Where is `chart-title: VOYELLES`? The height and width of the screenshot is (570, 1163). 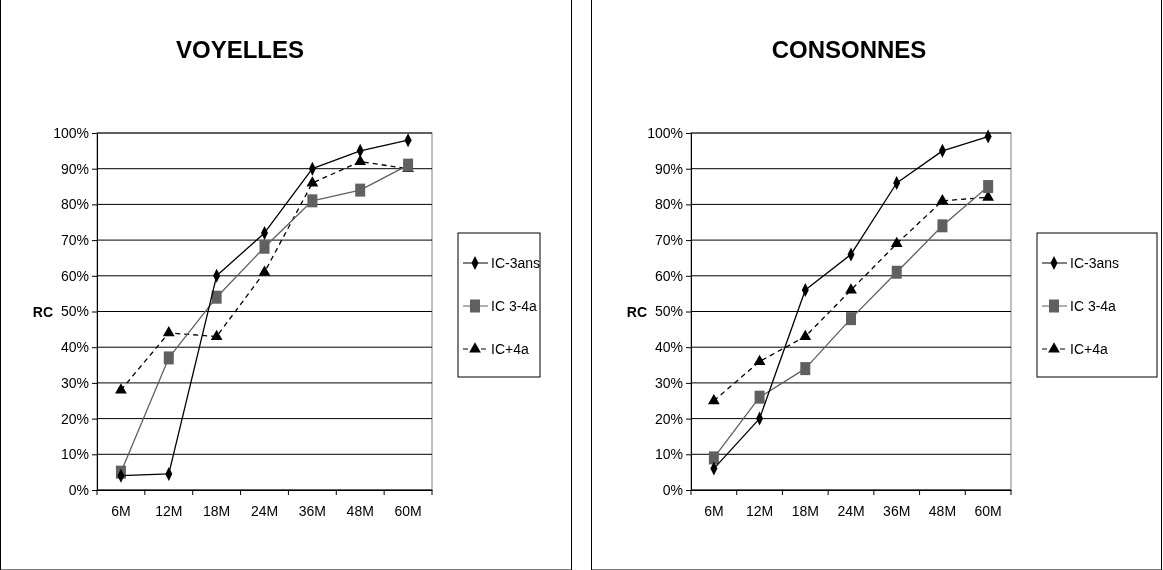
chart-title: VOYELLES is located at coordinates (240, 49).